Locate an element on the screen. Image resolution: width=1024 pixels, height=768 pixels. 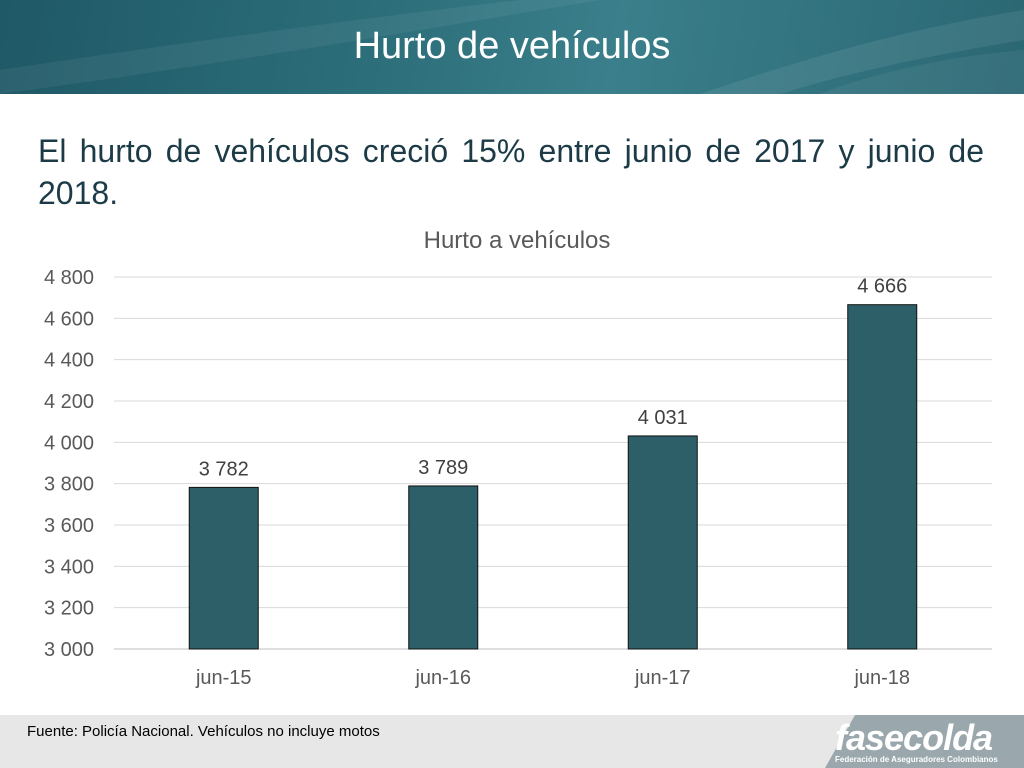
y-tick-label: 3 200 is located at coordinates (69, 609).